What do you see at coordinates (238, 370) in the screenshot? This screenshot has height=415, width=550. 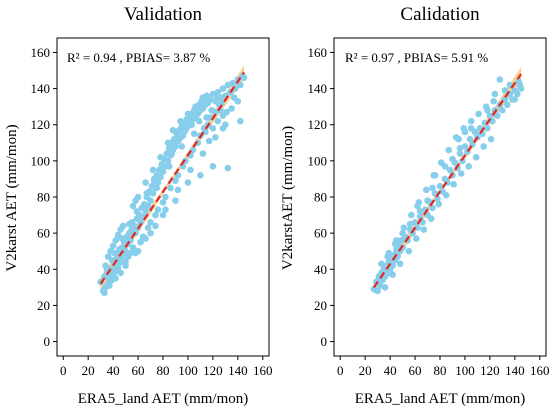 I see `x-tick-label: 140` at bounding box center [238, 370].